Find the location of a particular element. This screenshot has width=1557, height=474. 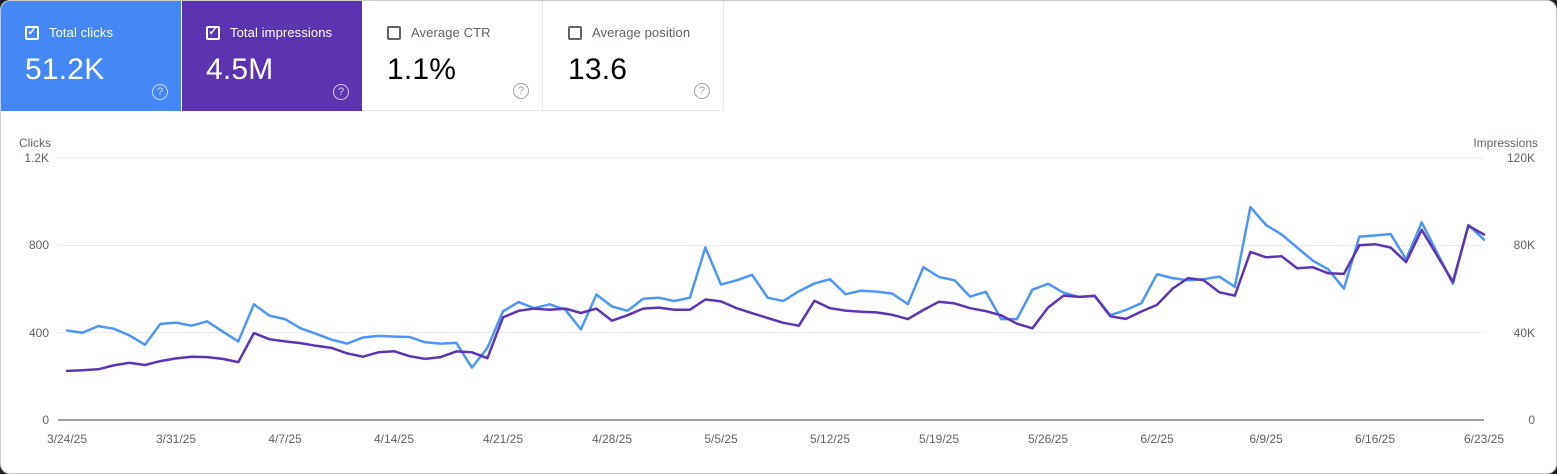

x-axis-tick: 3/31/25 is located at coordinates (176, 439).